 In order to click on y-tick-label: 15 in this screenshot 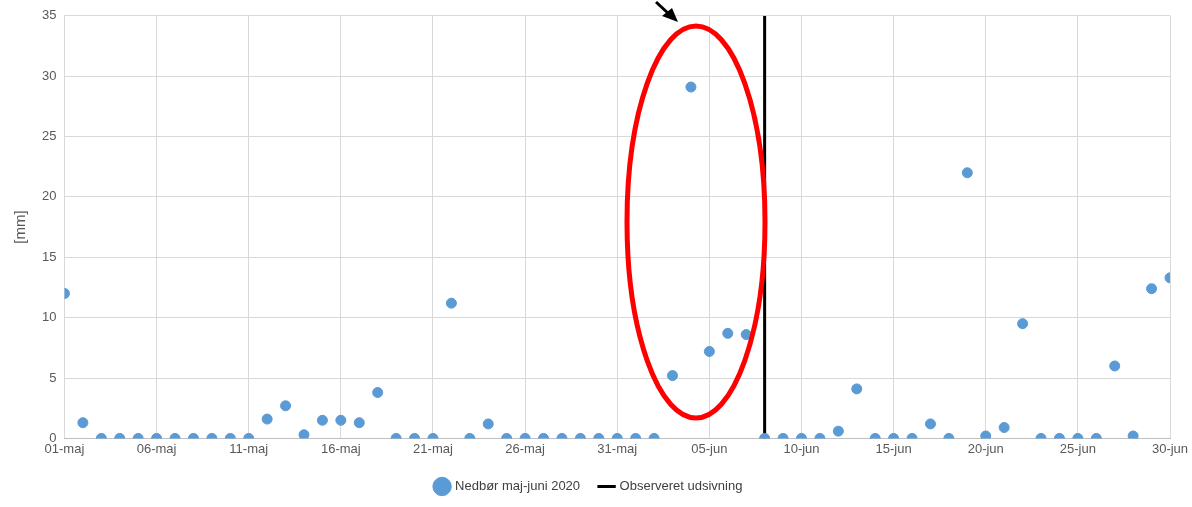, I will do `click(49, 256)`.